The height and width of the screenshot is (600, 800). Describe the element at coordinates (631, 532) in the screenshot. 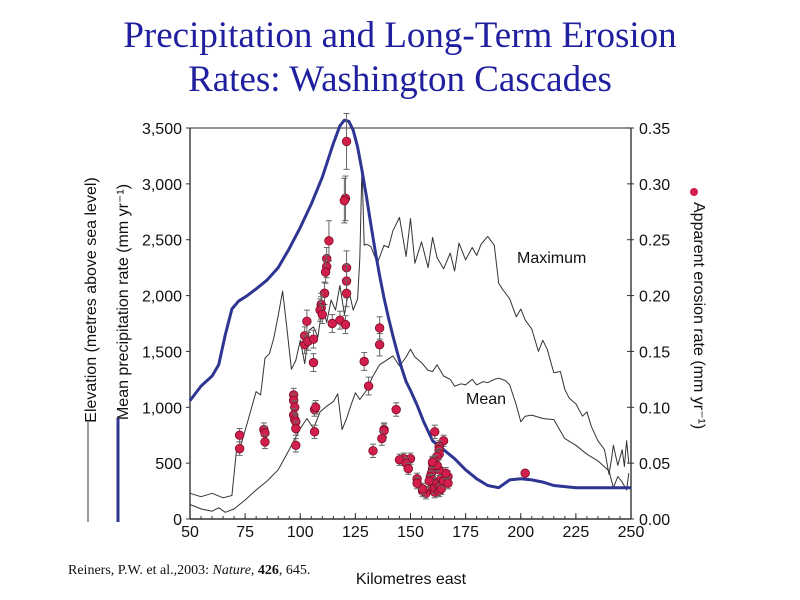

I see `x-tick-label: 250` at that location.